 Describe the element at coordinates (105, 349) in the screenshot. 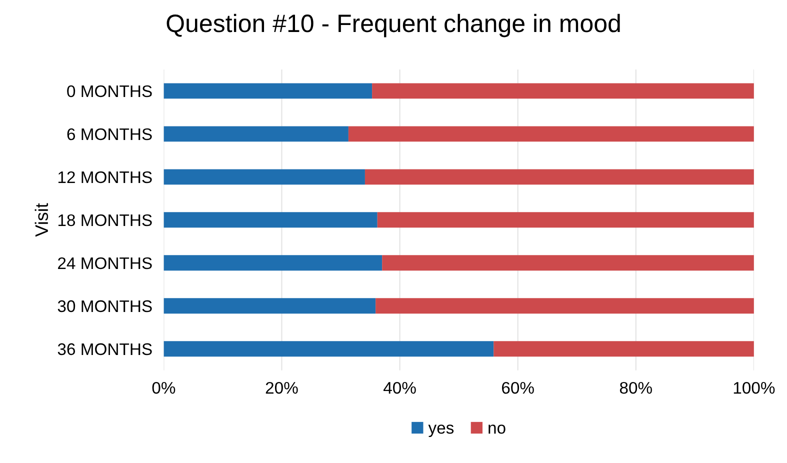

I see `y-tick-label: 36 MONTHS` at that location.